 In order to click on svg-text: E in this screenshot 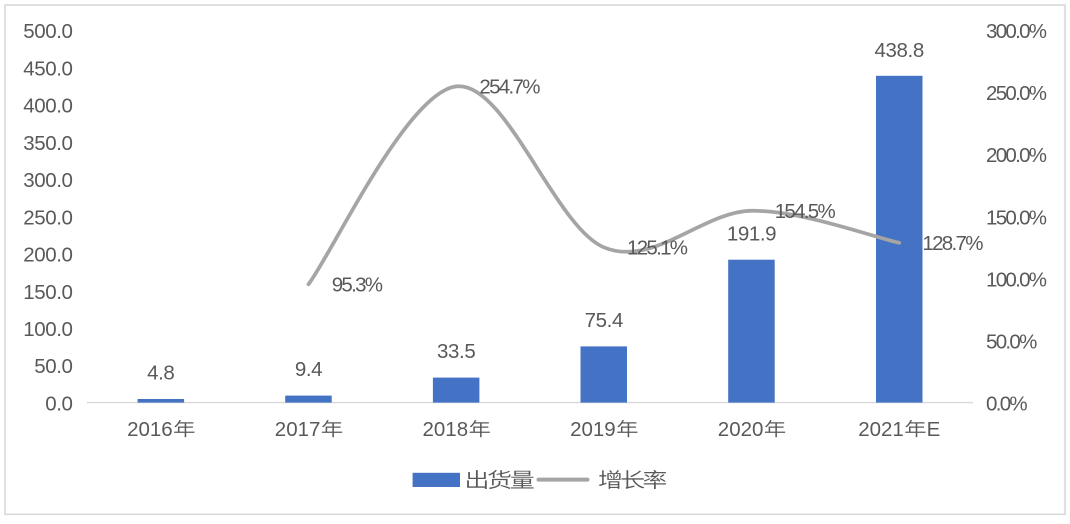, I will do `click(934, 429)`.